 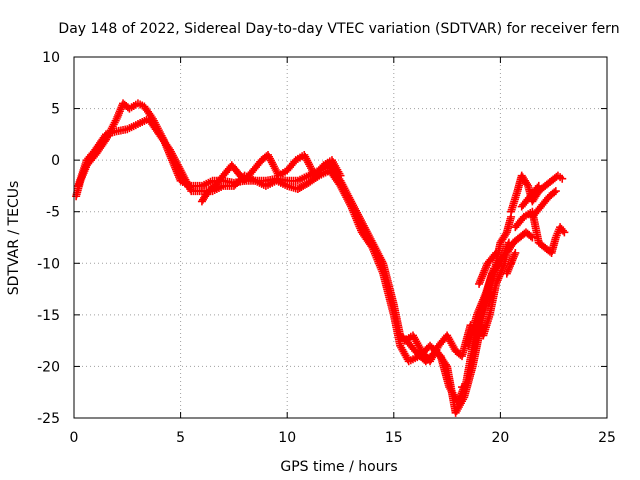 What do you see at coordinates (500, 438) in the screenshot?
I see `x-tick-label: 20` at bounding box center [500, 438].